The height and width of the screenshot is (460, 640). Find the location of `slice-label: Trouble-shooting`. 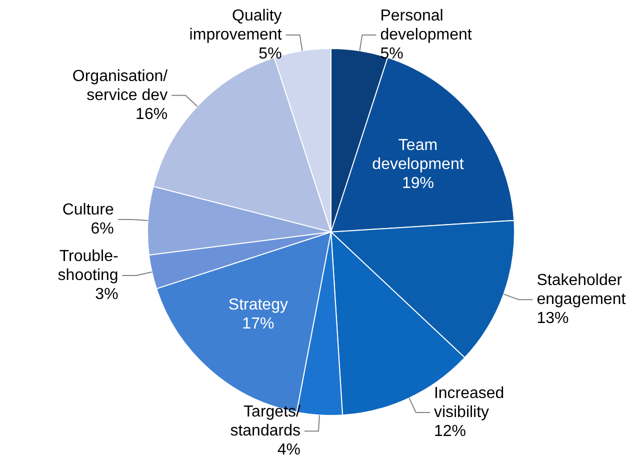

slice-label: Trouble-shooting is located at coordinates (88, 266).